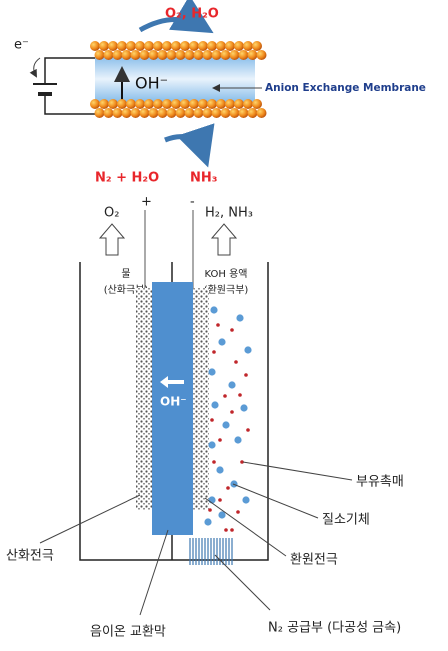 Image resolution: width=448 pixels, height=651 pixels. Describe the element at coordinates (224, 239) in the screenshot. I see `outlet-arrow` at that location.